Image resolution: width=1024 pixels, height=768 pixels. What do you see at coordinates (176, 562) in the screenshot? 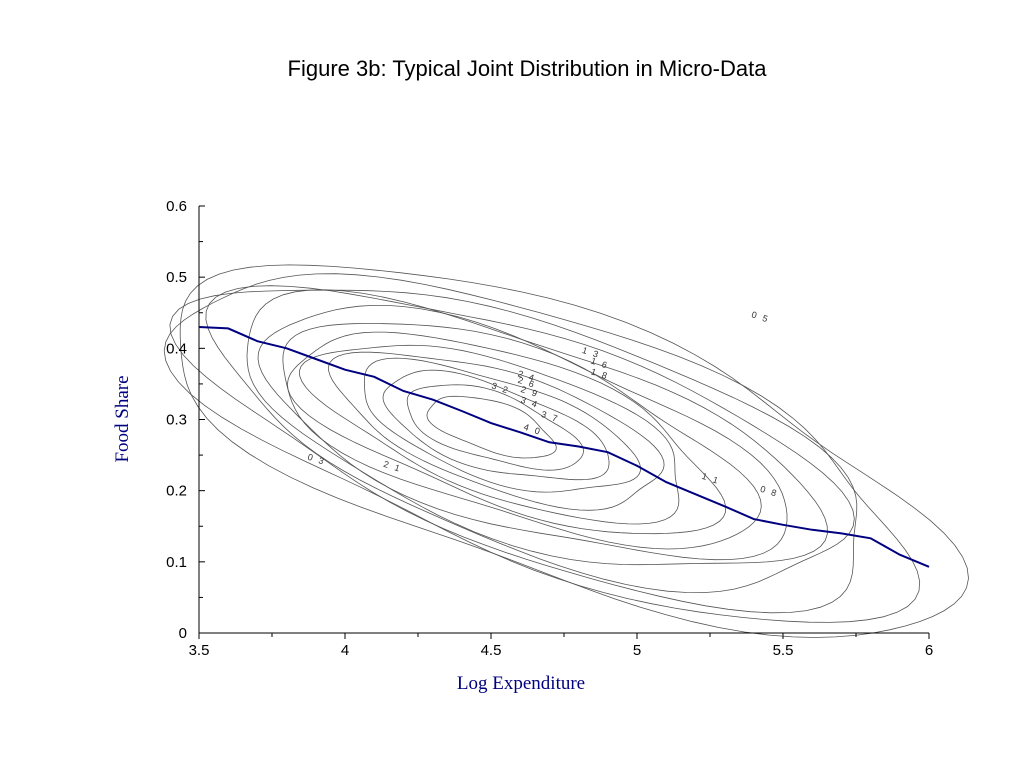
I see `y-tick-label: 0.1` at bounding box center [176, 562].